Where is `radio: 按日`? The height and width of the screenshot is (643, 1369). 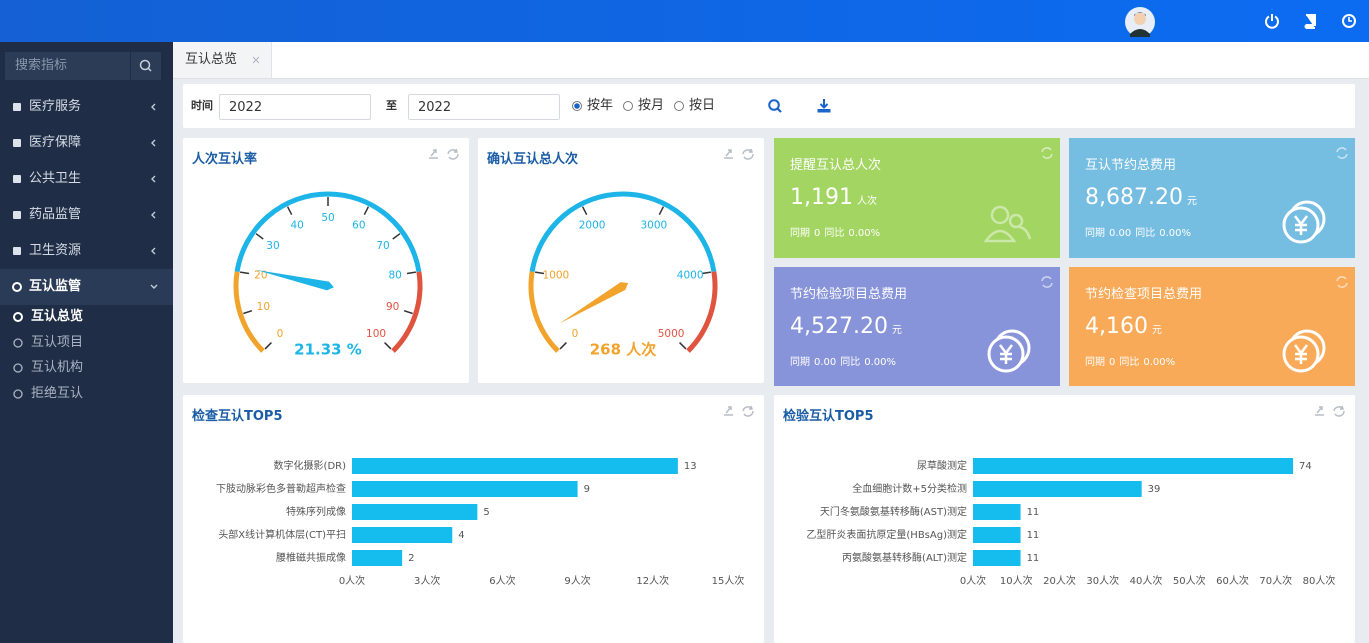 radio: 按日 is located at coordinates (698, 106).